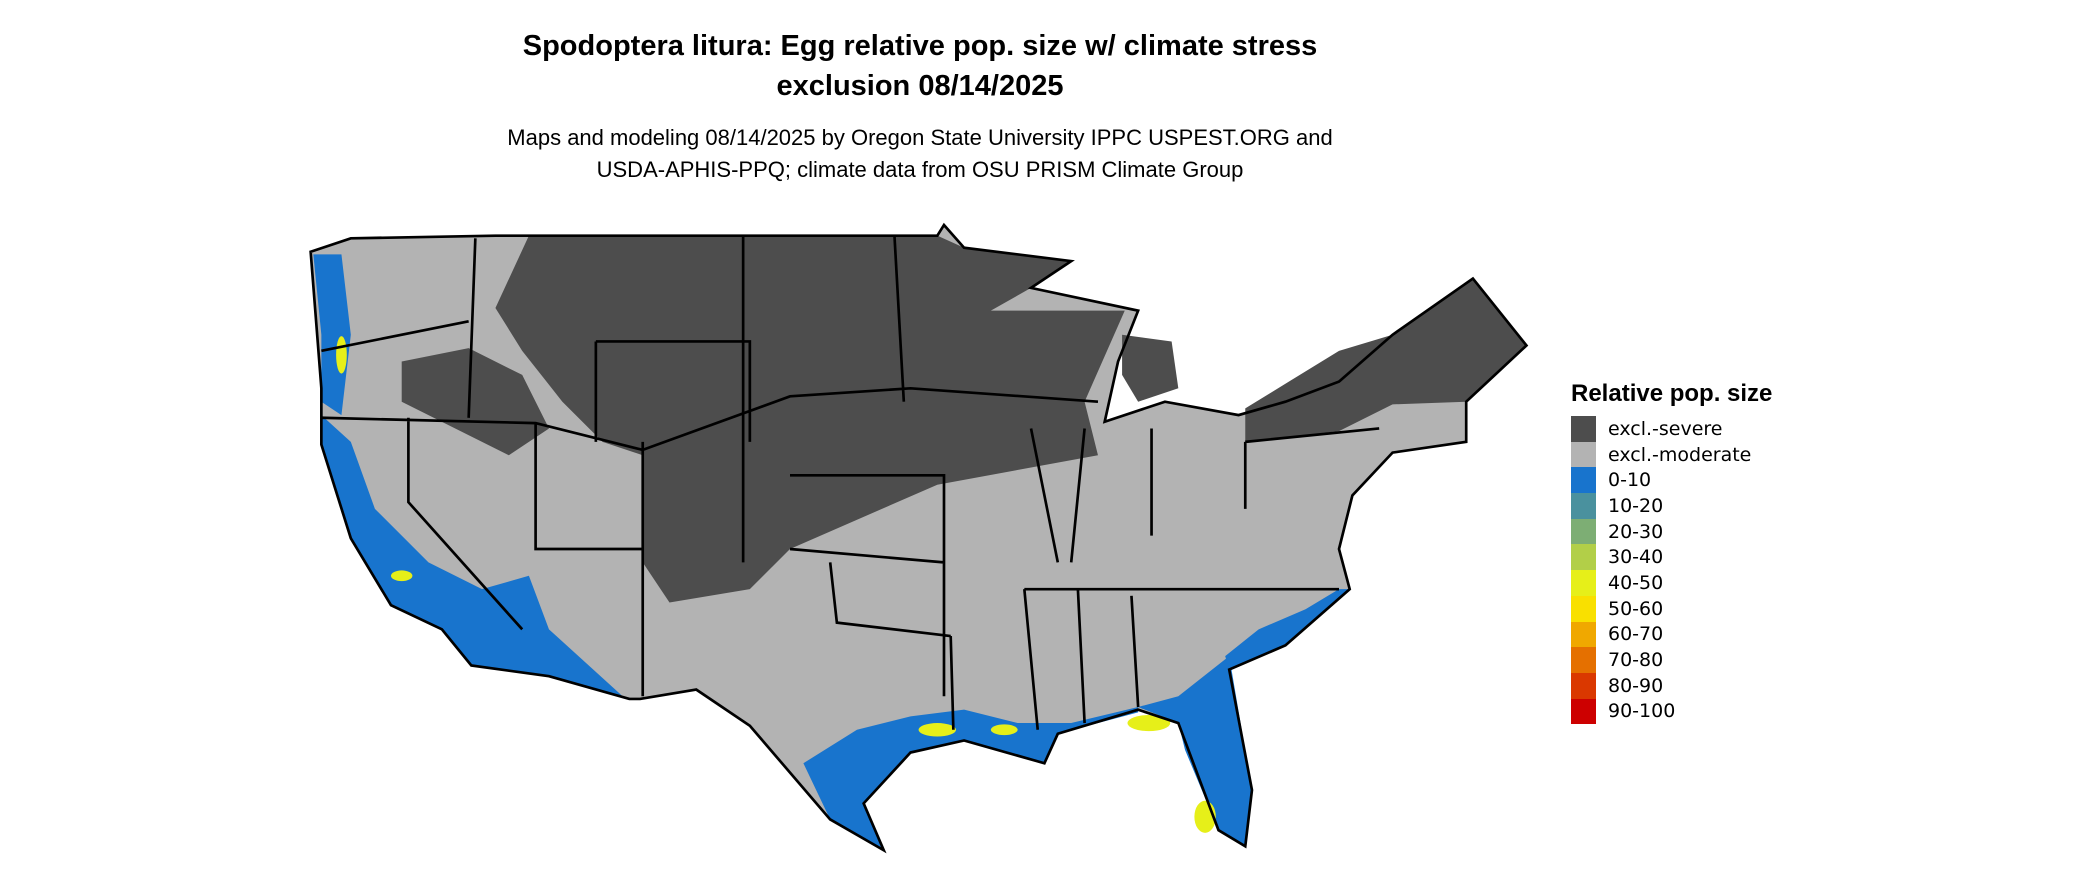 The height and width of the screenshot is (892, 2100). I want to click on legend-label: 60-70, so click(1636, 634).